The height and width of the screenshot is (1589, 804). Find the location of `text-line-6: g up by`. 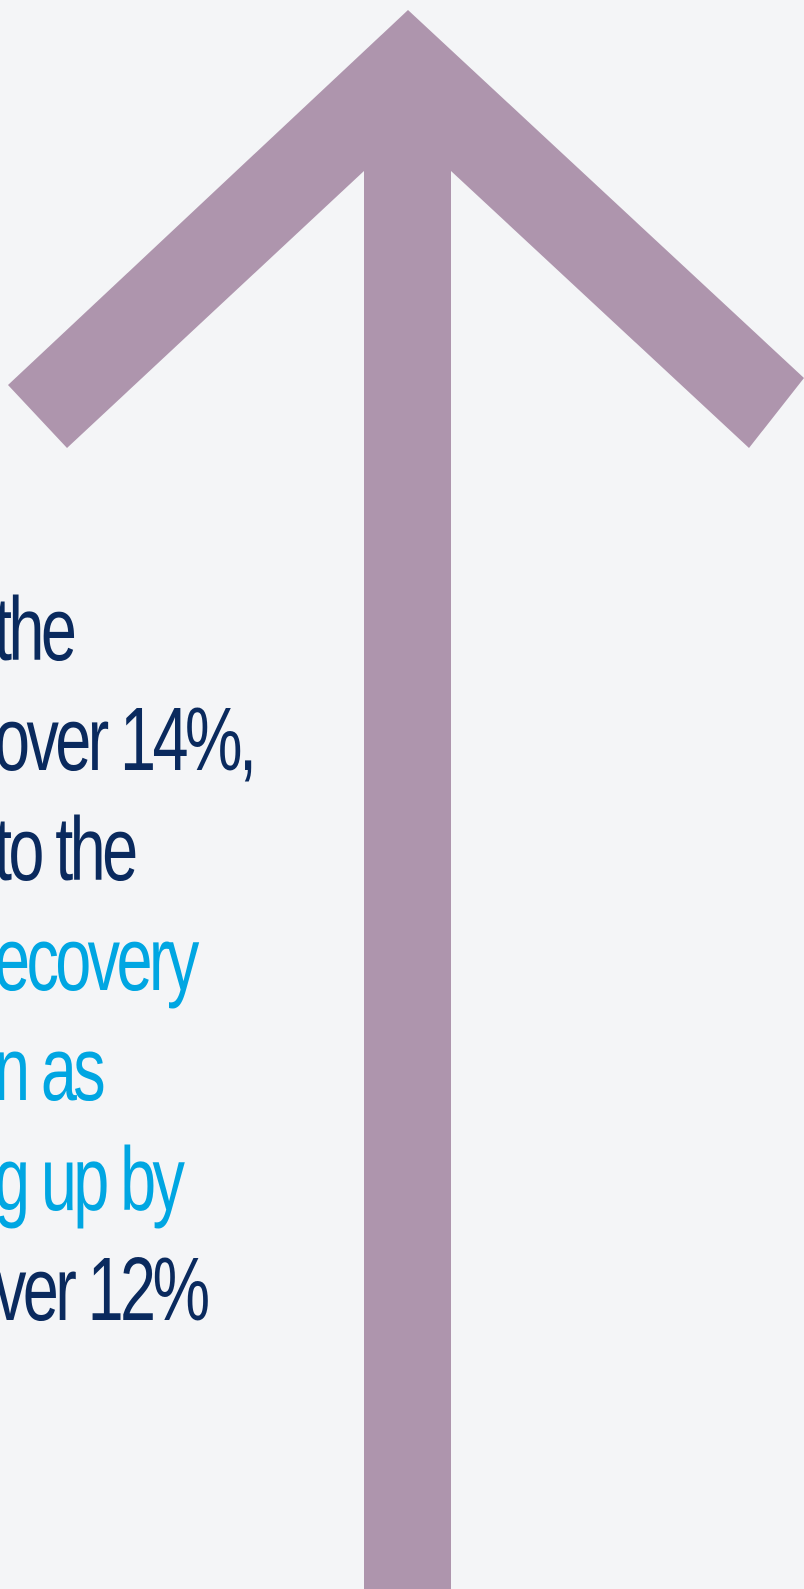

text-line-6: g up by is located at coordinates (92, 1180).